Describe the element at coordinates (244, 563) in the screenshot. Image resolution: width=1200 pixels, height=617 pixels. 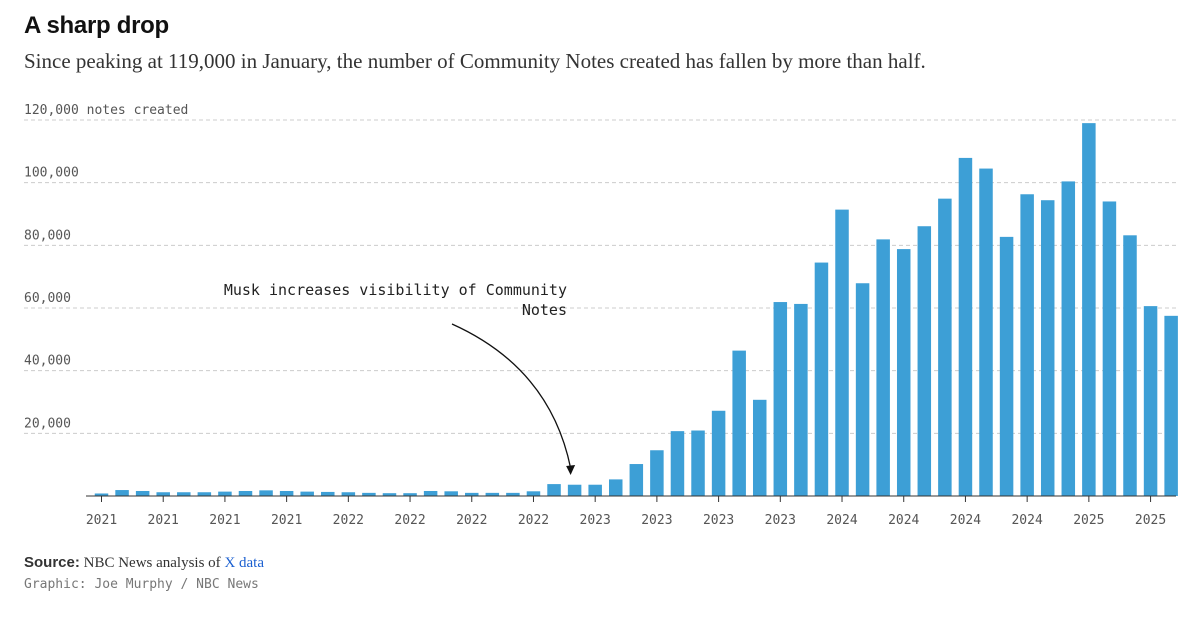
I see `source-link: X data` at that location.